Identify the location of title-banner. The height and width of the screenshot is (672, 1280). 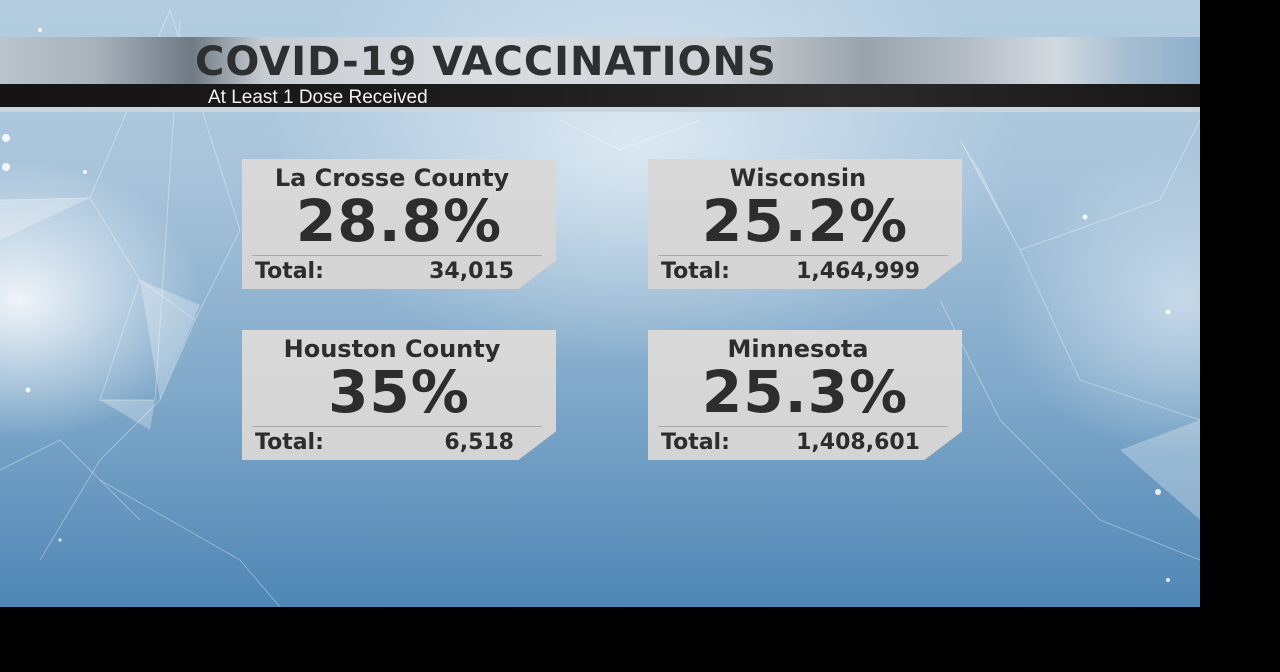
(600, 60).